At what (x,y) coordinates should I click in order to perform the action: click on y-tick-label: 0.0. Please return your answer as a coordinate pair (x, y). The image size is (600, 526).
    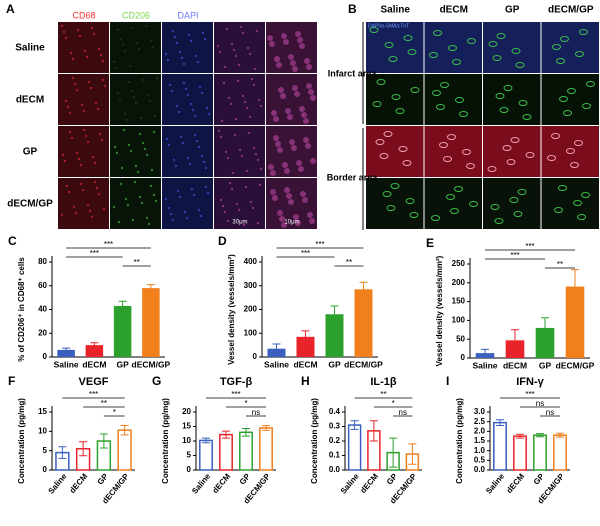
    Looking at the image, I should click on (480, 469).